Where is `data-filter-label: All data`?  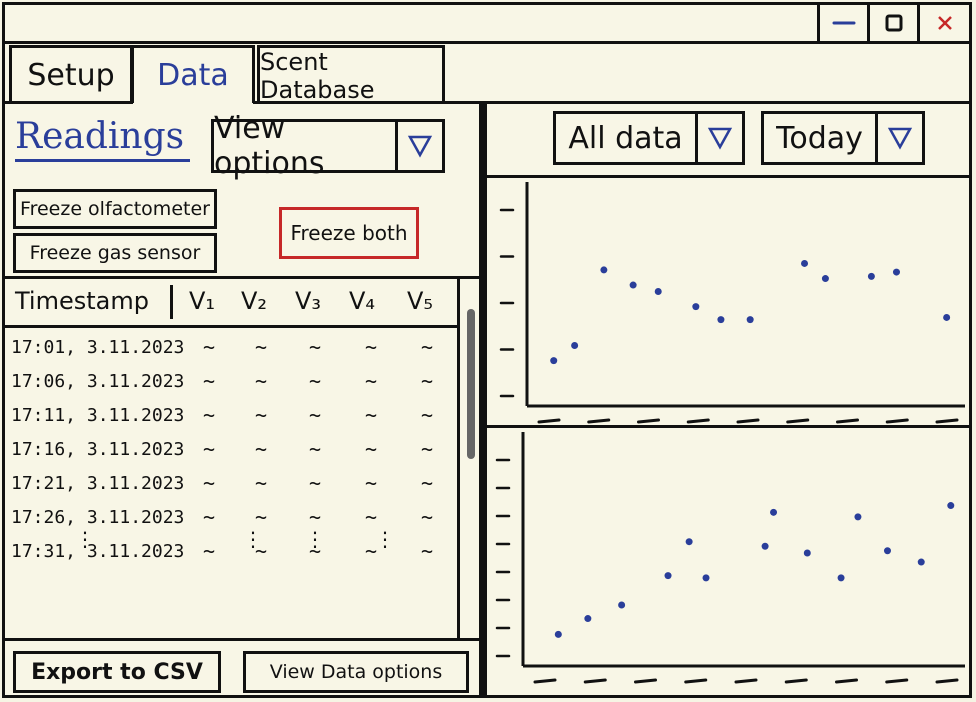 data-filter-label: All data is located at coordinates (627, 138).